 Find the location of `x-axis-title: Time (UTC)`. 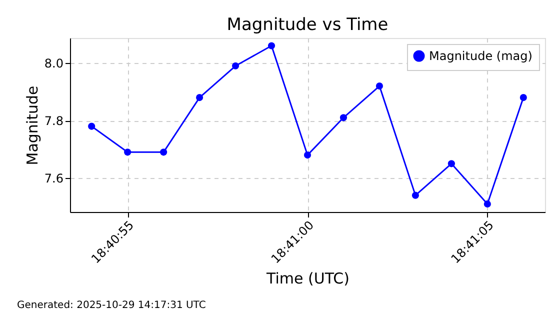

x-axis-title: Time (UTC) is located at coordinates (308, 278).